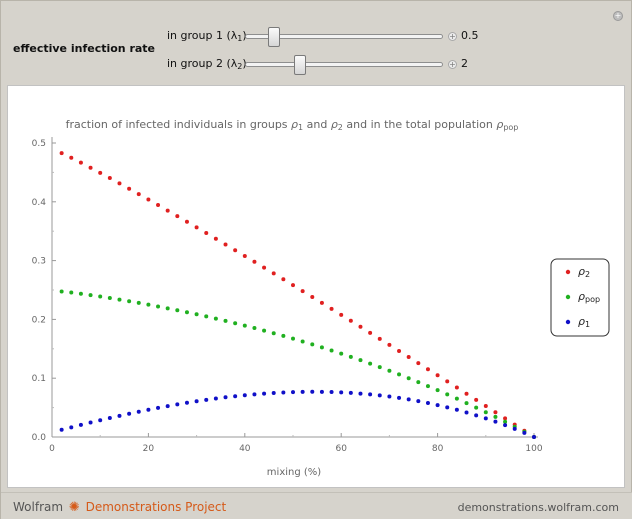  I want to click on lambda2-slider-thumb, so click(300, 65).